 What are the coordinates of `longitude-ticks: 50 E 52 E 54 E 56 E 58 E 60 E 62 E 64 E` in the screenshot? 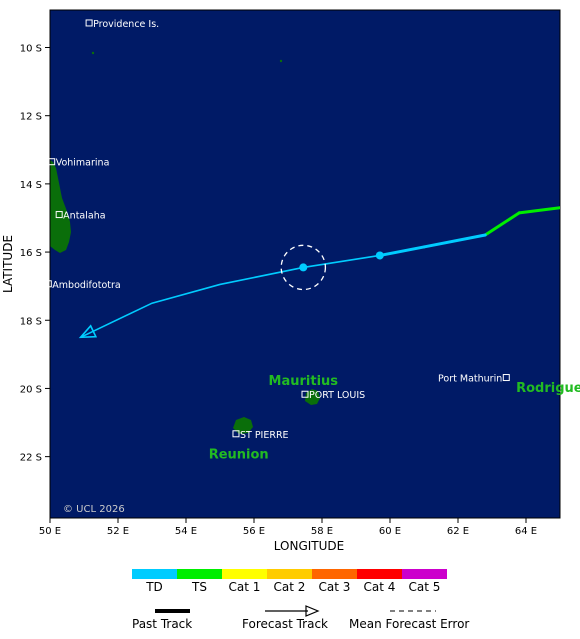 It's located at (288, 527).